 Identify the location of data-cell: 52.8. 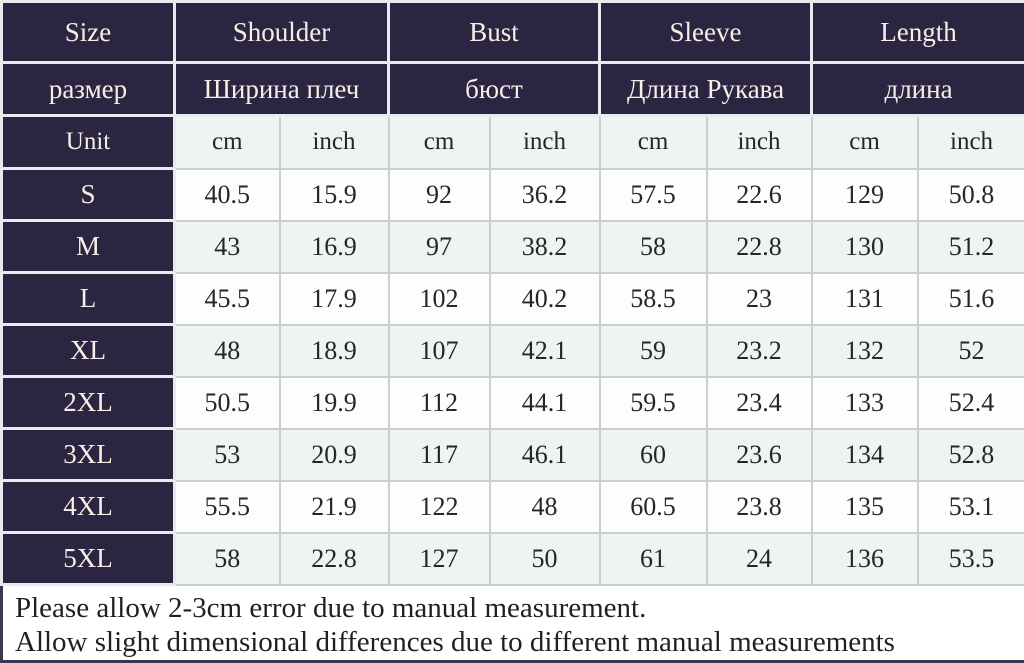
(971, 455).